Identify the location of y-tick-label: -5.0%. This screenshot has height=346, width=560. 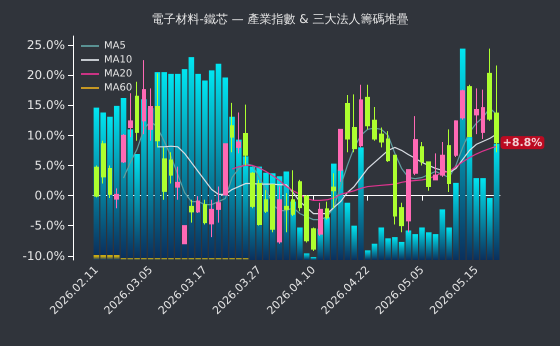
(47, 225).